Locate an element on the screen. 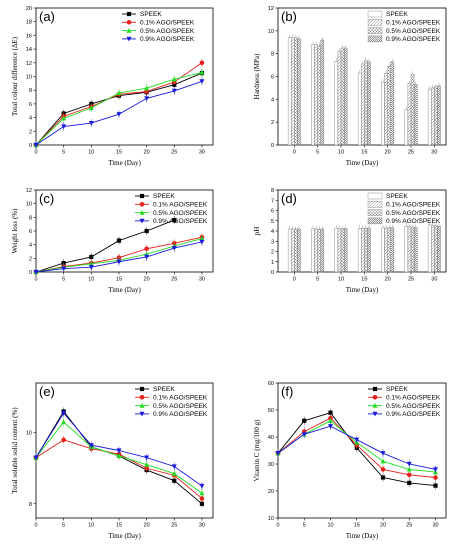  y-tick-label: 3 is located at coordinates (272, 242).